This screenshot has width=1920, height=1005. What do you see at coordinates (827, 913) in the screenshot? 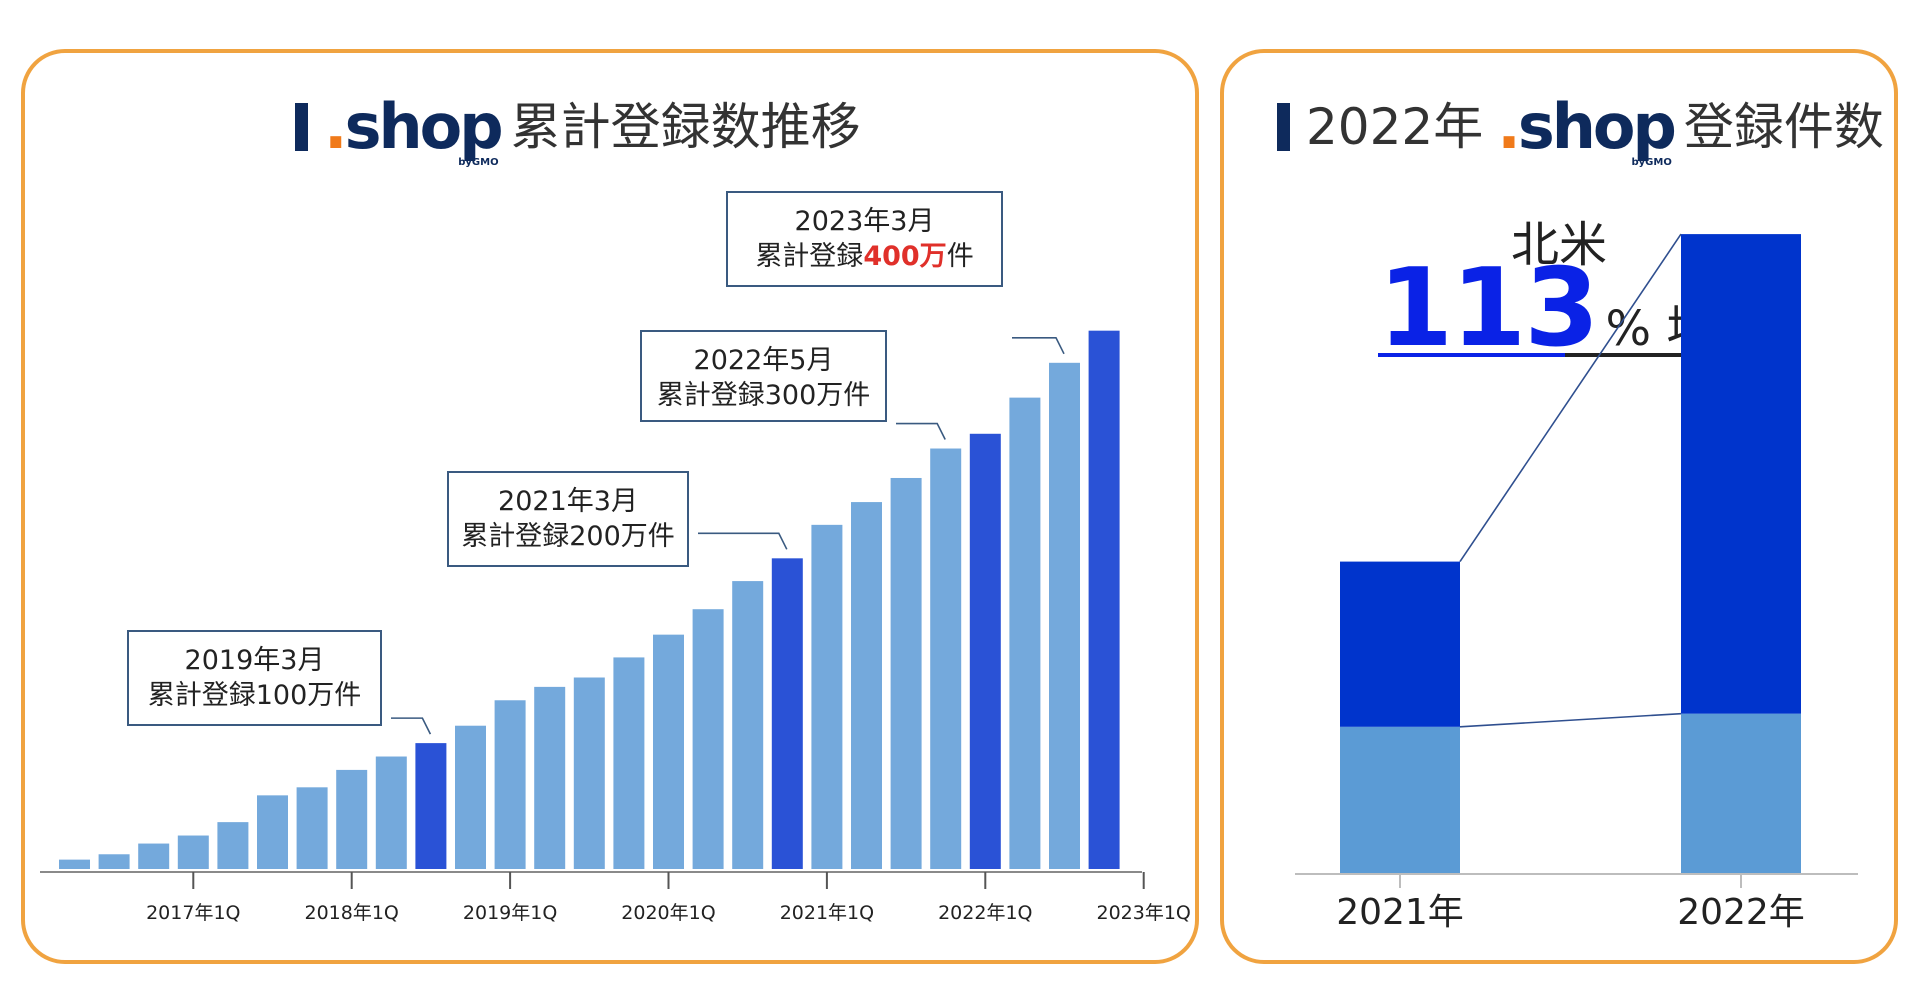
I see `x-tick-label: 2021年1Q` at bounding box center [827, 913].